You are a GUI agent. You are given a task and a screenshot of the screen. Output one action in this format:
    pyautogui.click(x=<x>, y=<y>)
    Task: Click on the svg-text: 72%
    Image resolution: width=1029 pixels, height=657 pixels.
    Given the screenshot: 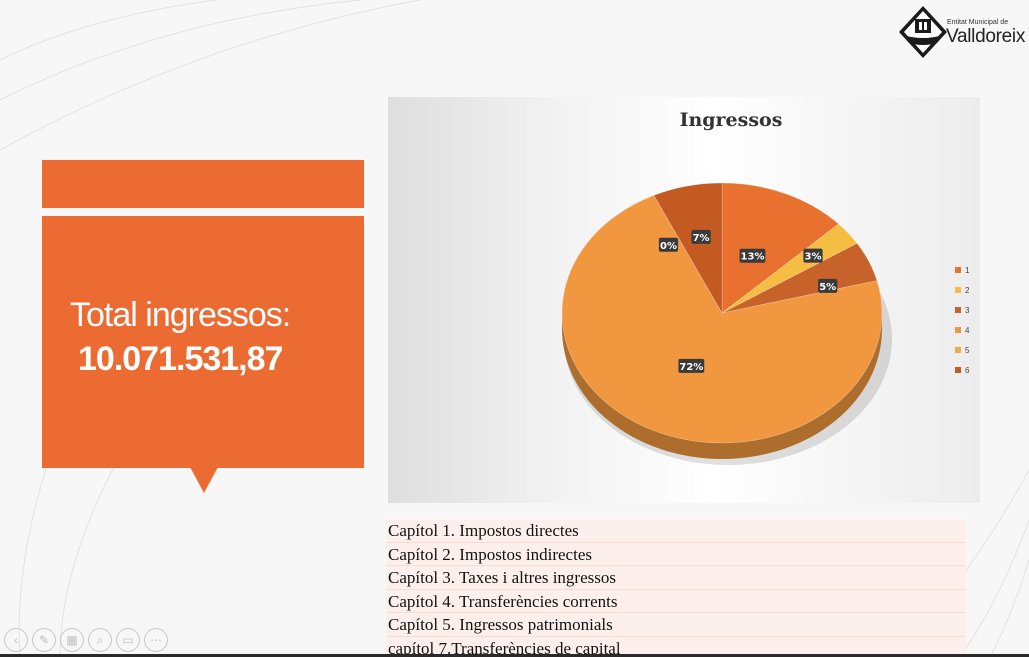 What is the action you would take?
    pyautogui.click(x=691, y=367)
    